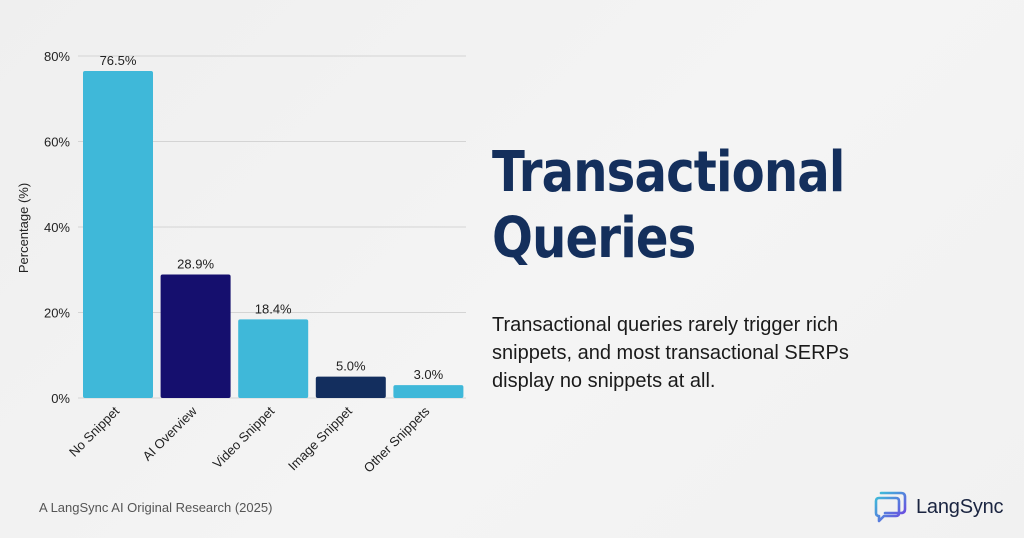  Describe the element at coordinates (715, 206) in the screenshot. I see `headline: Transactional Queries` at that location.